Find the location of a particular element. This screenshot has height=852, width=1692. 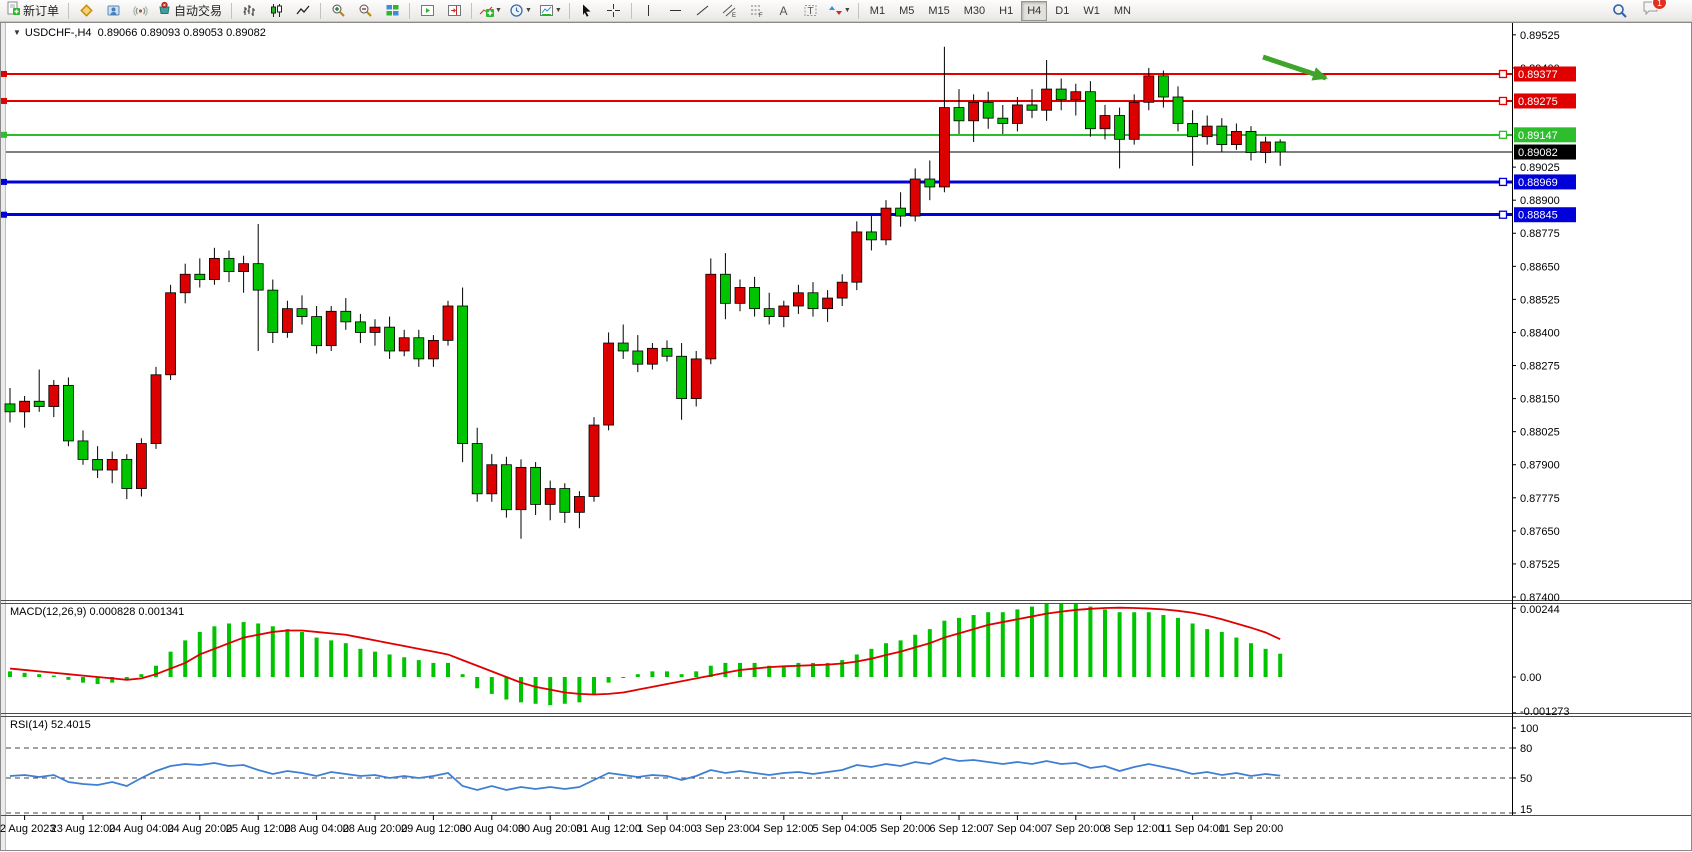

svg-text: 7 Sep 20:00 is located at coordinates (1075, 829).